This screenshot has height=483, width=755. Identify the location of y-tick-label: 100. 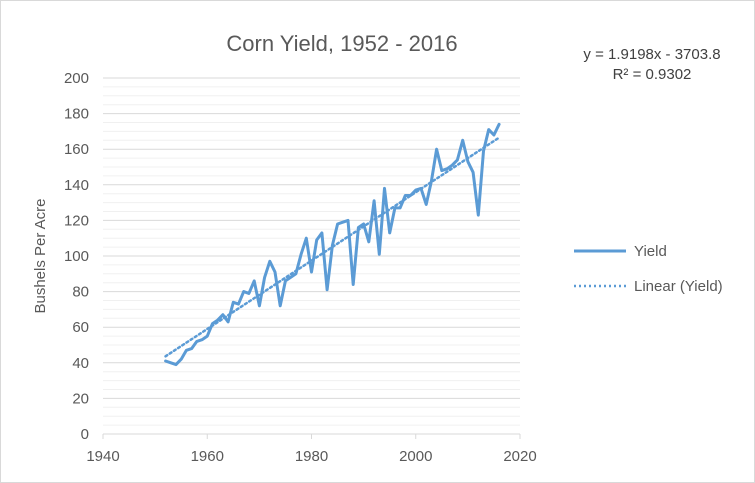
(76, 256).